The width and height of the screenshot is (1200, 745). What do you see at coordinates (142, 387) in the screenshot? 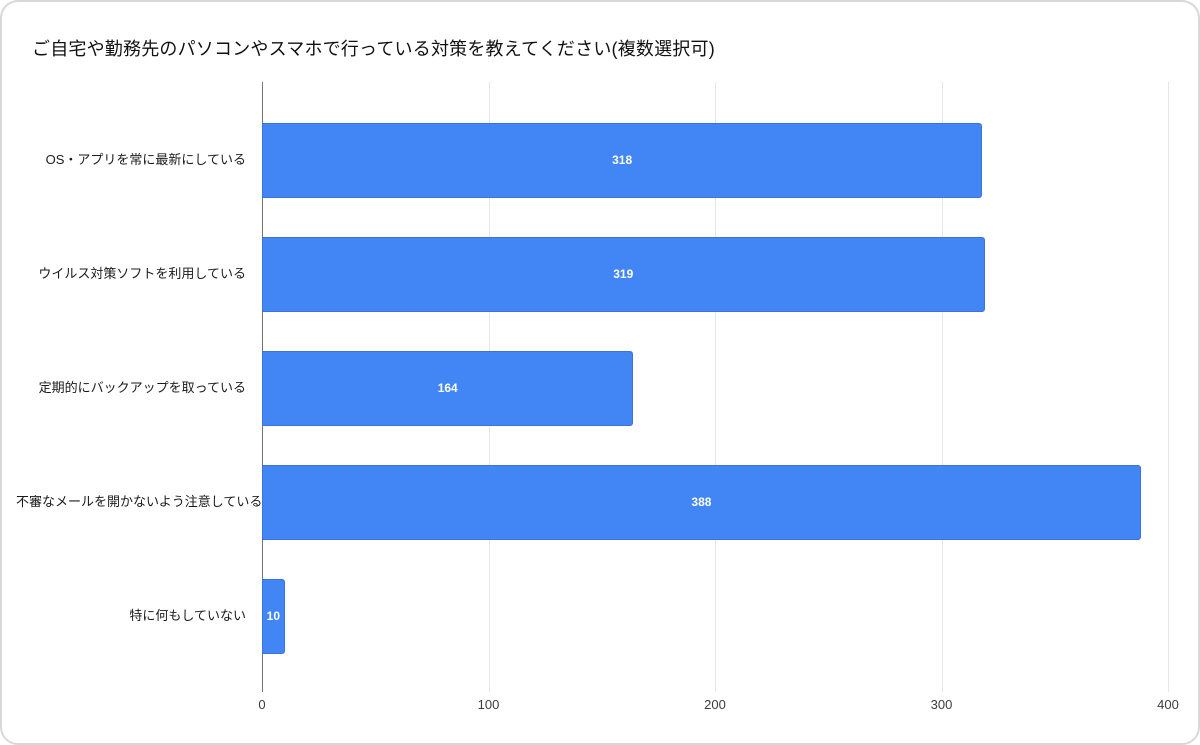
I see `category-label: 定期的にバックアップを取っている` at bounding box center [142, 387].